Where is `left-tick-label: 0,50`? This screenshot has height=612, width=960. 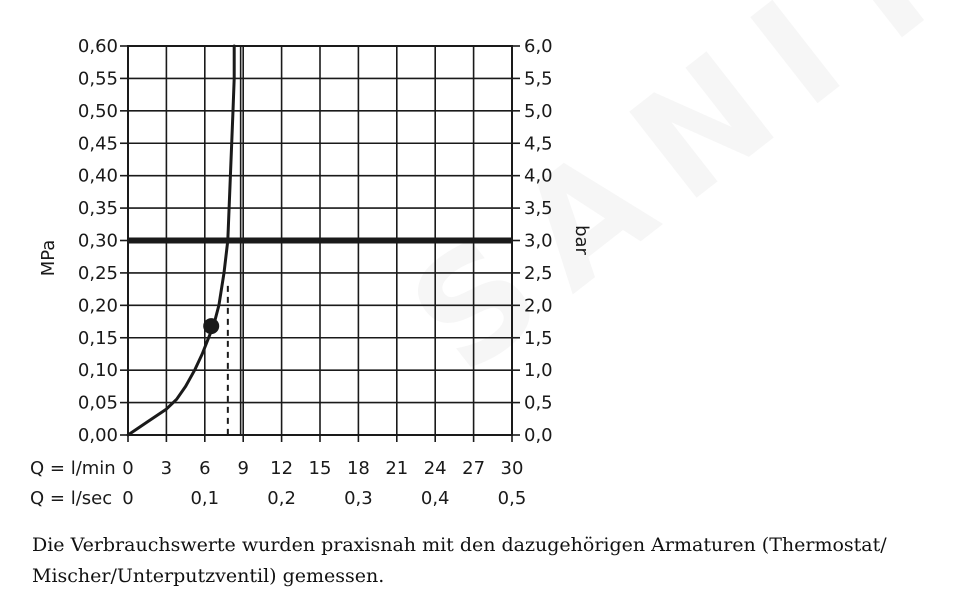 left-tick-label: 0,50 is located at coordinates (98, 111).